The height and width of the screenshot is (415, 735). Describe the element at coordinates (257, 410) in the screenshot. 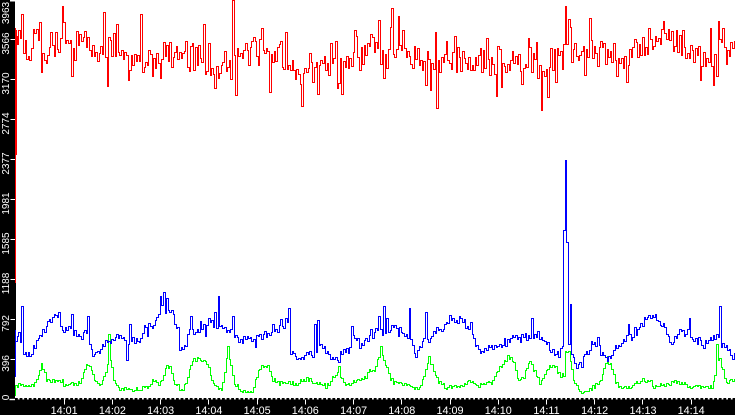

I see `svg-text: 14:05` at that location.